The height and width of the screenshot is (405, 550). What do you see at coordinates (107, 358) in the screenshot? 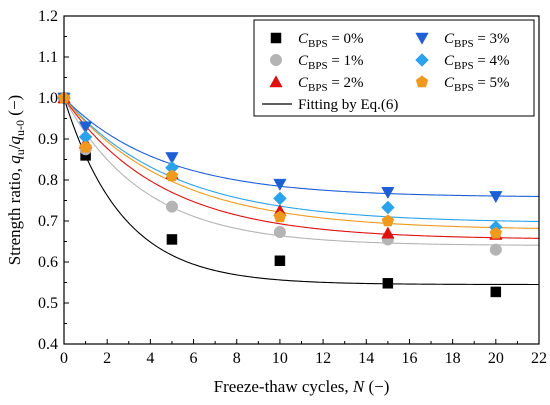
I see `x-tick-label: 2` at bounding box center [107, 358].